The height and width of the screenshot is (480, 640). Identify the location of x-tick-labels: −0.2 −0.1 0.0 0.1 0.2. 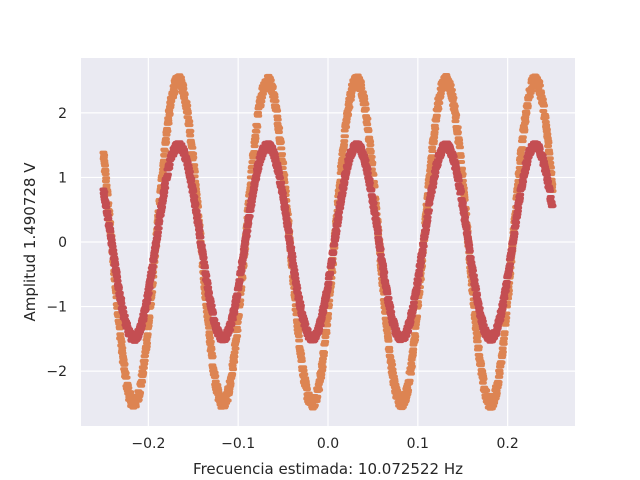
(324, 444).